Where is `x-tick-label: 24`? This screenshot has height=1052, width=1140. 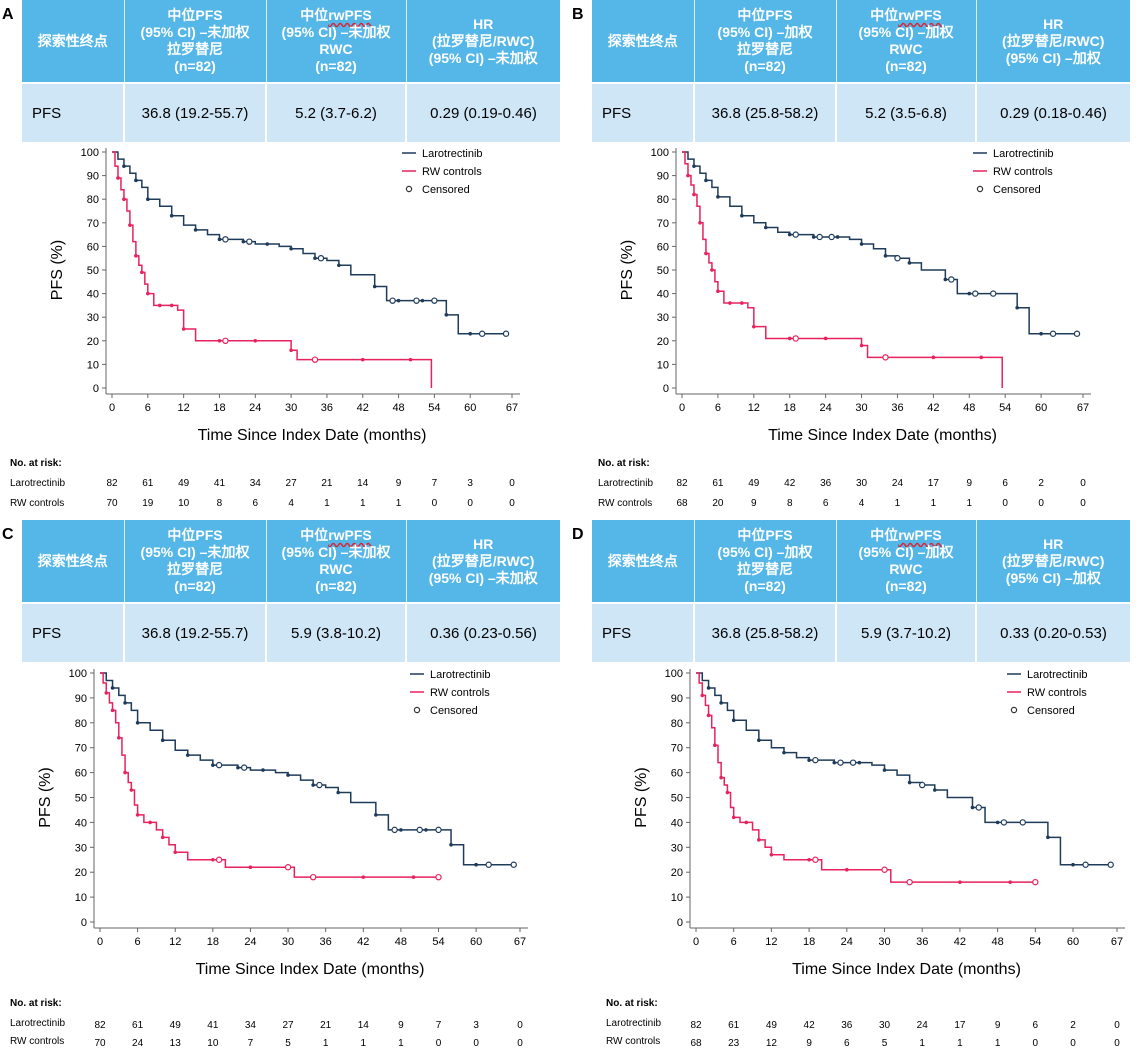
x-tick-label: 24 is located at coordinates (847, 942).